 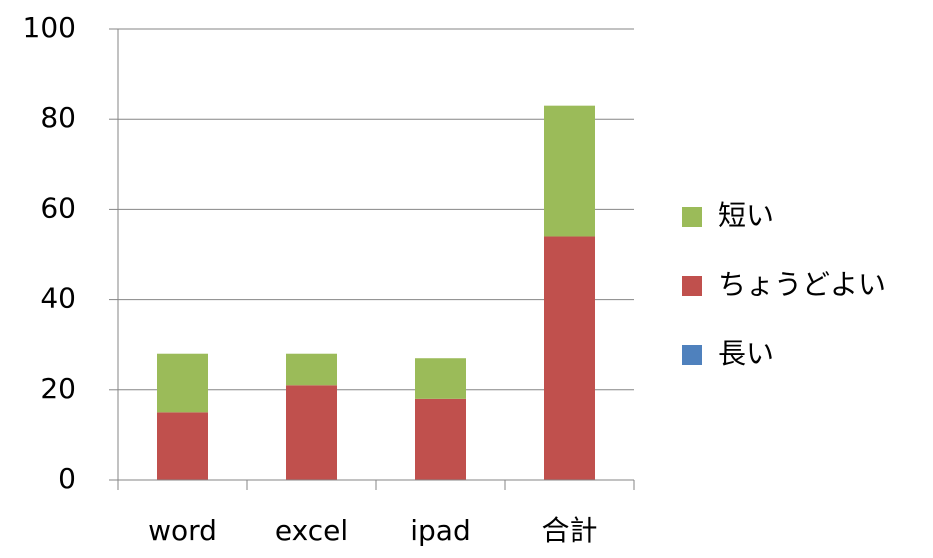 I want to click on x-tick-label: word, so click(x=182, y=530).